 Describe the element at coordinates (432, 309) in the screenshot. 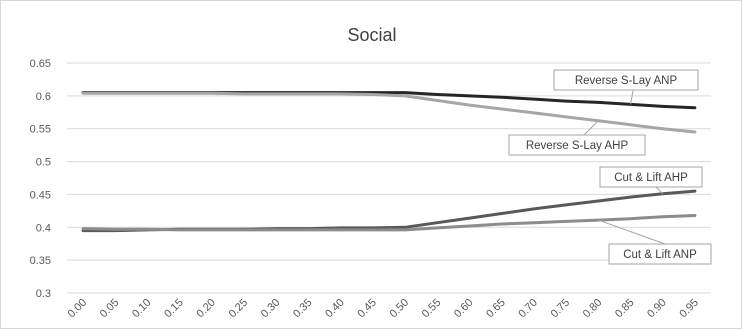

I see `x-tick-label: 0.55` at that location.